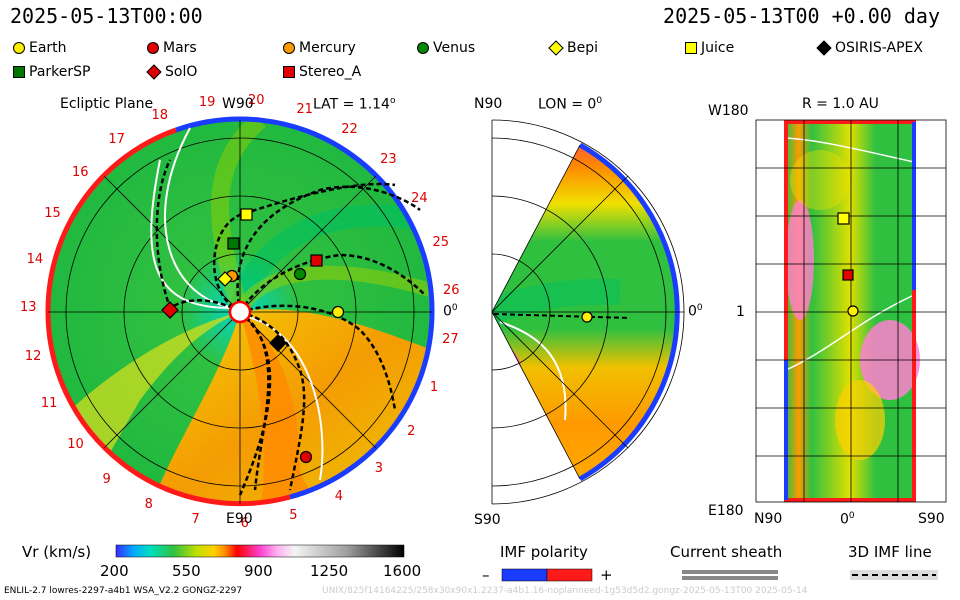 The height and width of the screenshot is (600, 960). Describe the element at coordinates (824, 48) in the screenshot. I see `osiris-apex-marker-icon` at that location.